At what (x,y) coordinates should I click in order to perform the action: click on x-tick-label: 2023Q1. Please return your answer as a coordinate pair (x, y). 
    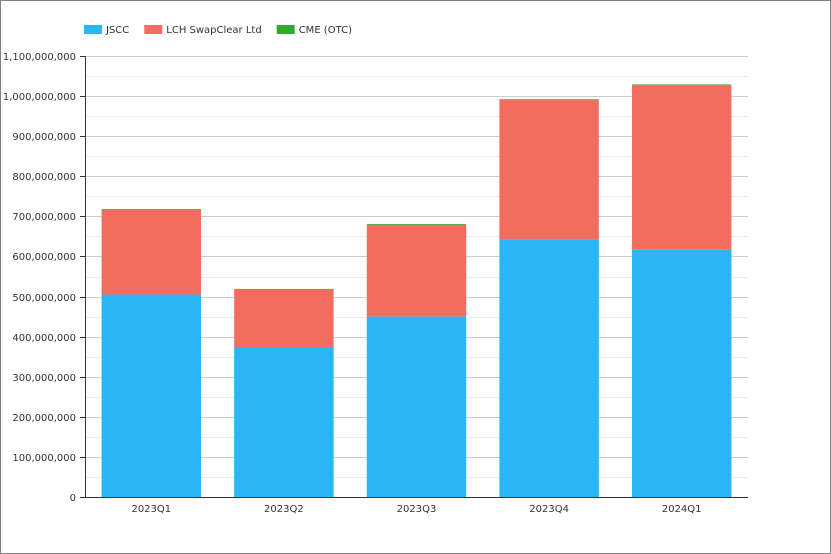
    Looking at the image, I should click on (151, 509).